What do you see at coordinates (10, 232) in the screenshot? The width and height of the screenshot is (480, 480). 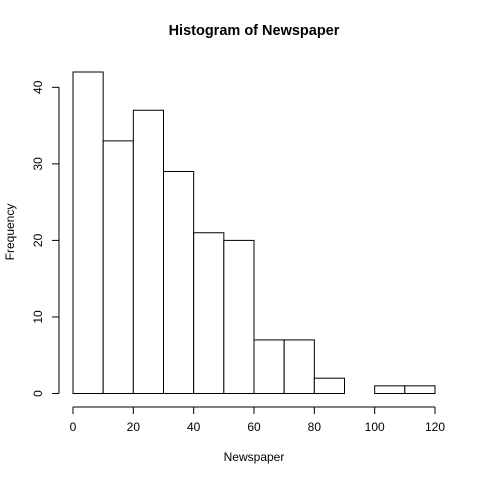 I see `y-axis-label: Frequency` at bounding box center [10, 232].